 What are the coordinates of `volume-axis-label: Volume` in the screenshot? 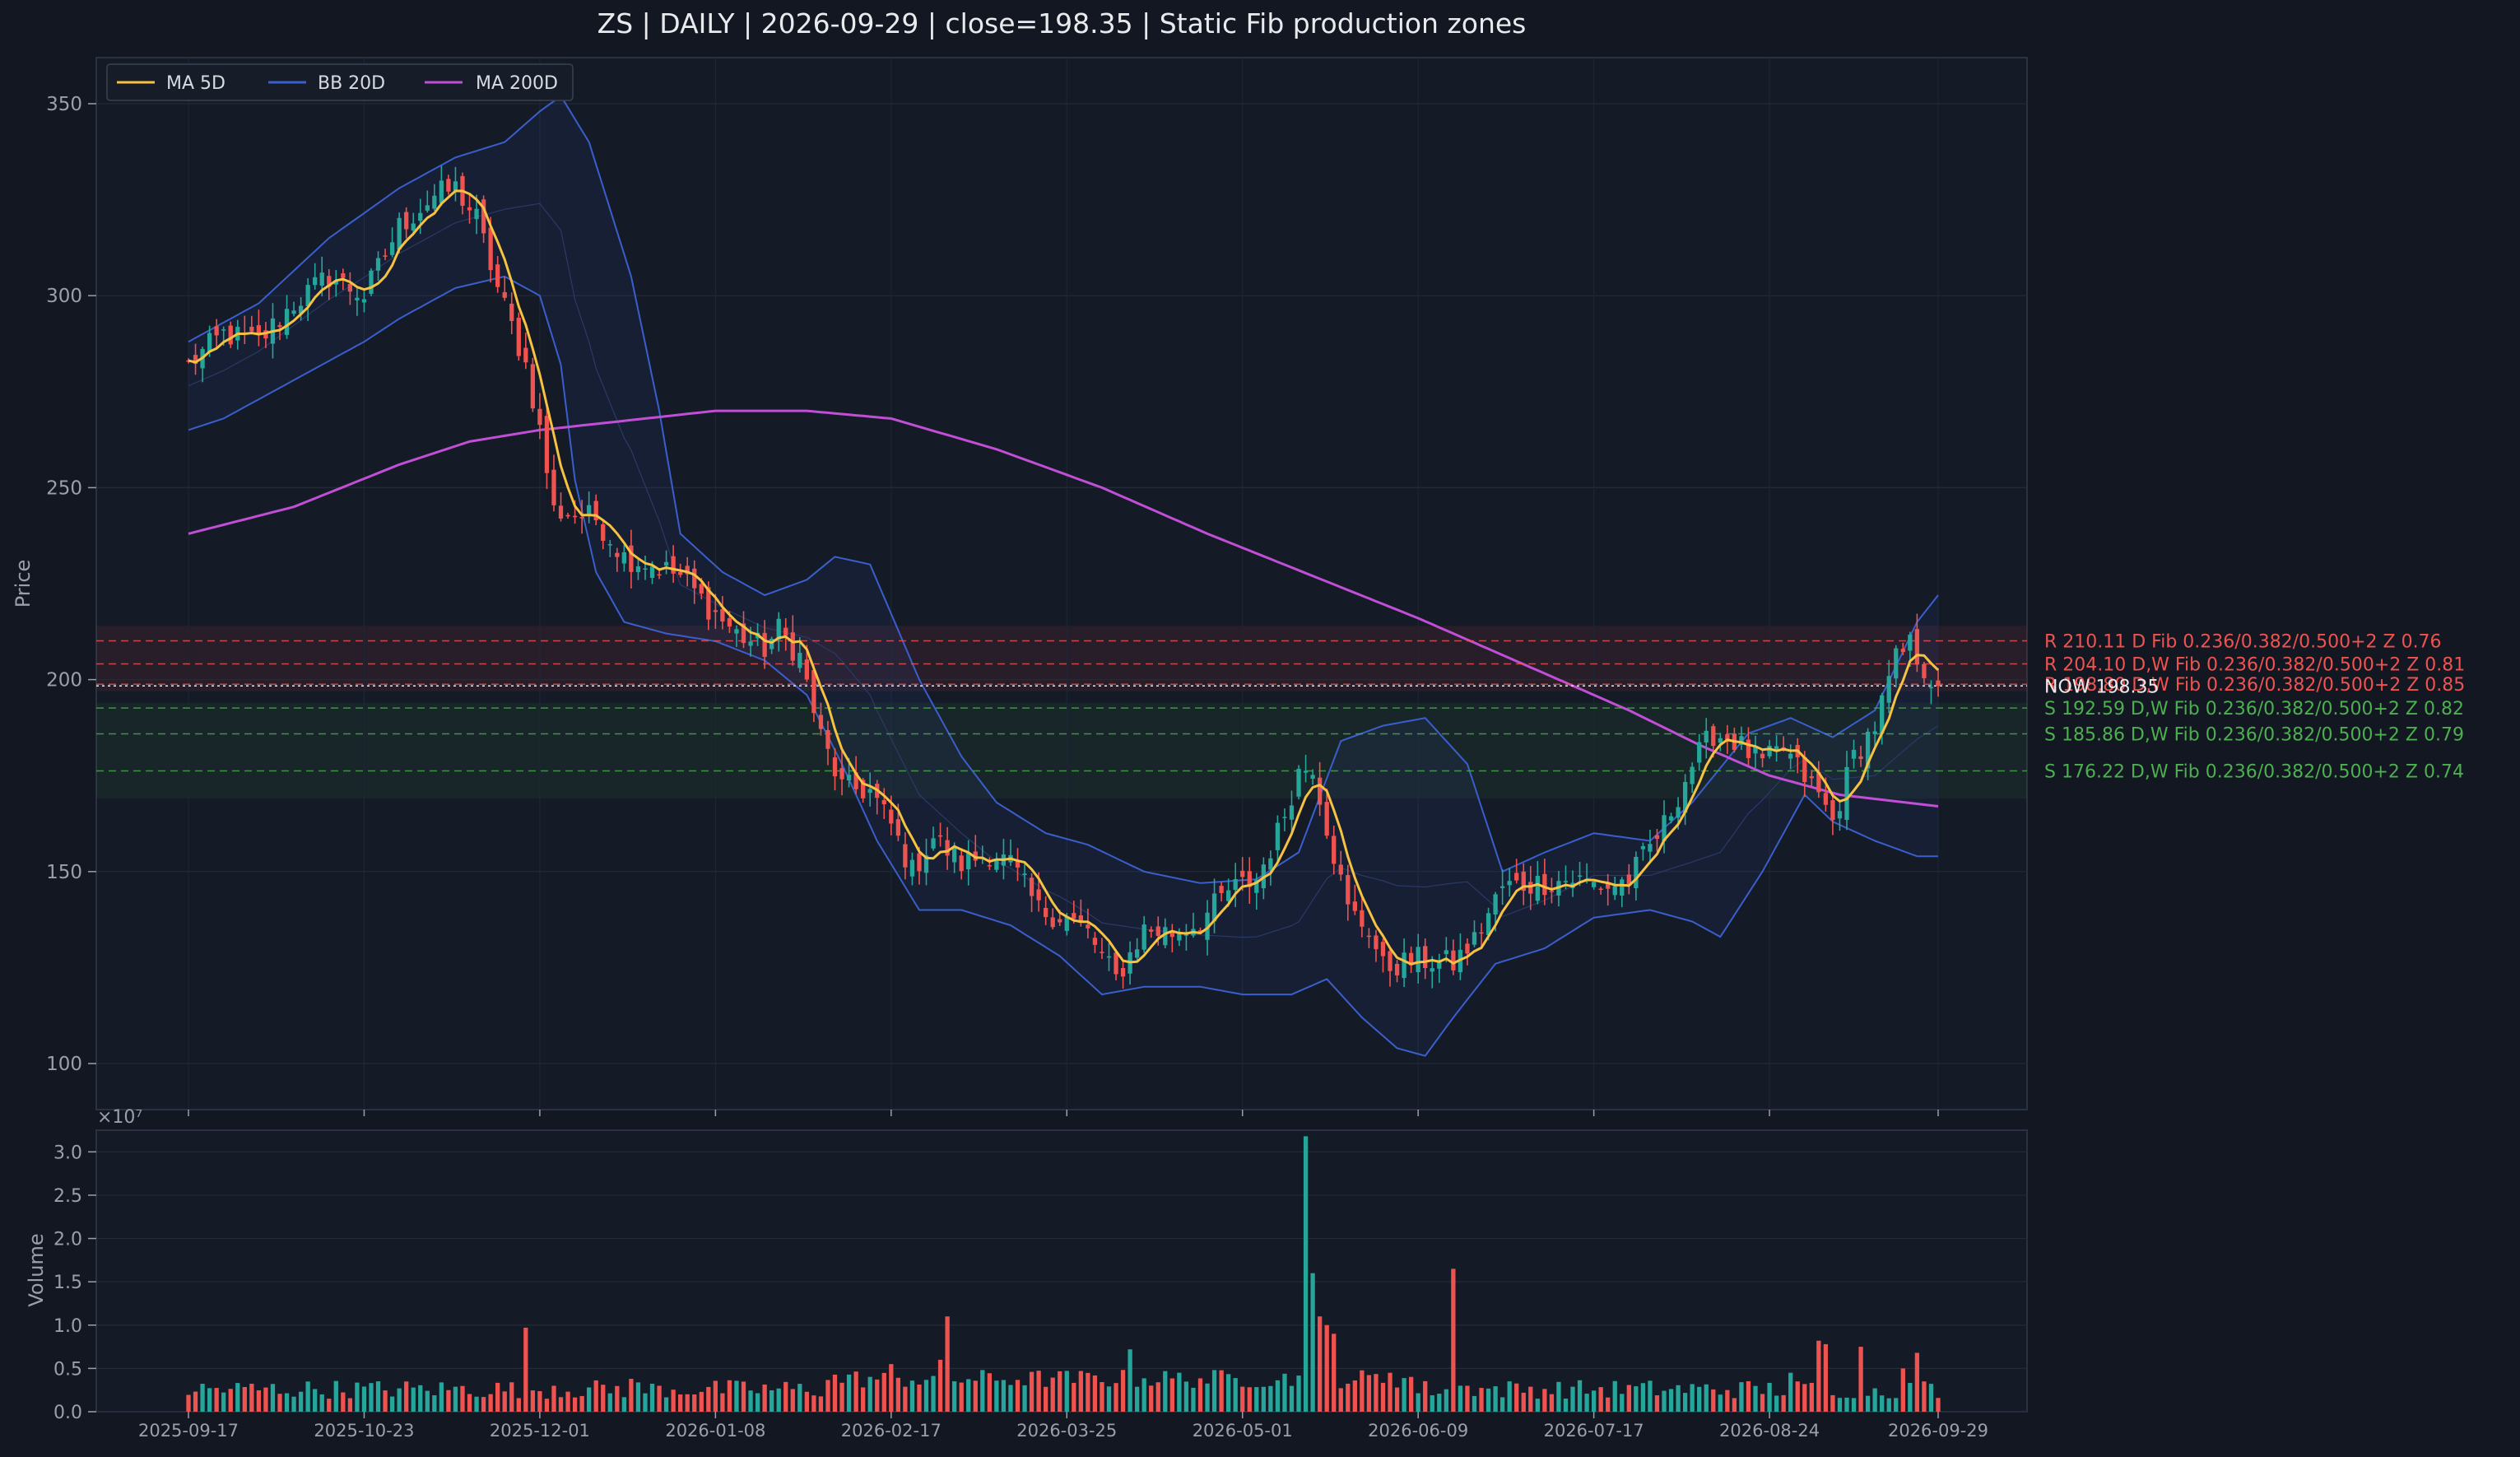 It's located at (36, 1269).